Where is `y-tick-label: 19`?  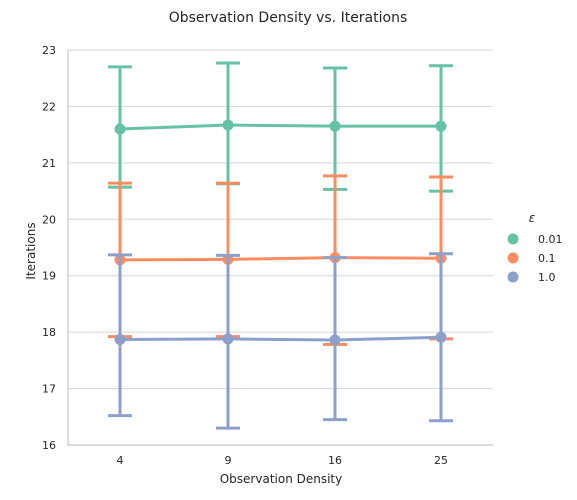 y-tick-label: 19 is located at coordinates (49, 276).